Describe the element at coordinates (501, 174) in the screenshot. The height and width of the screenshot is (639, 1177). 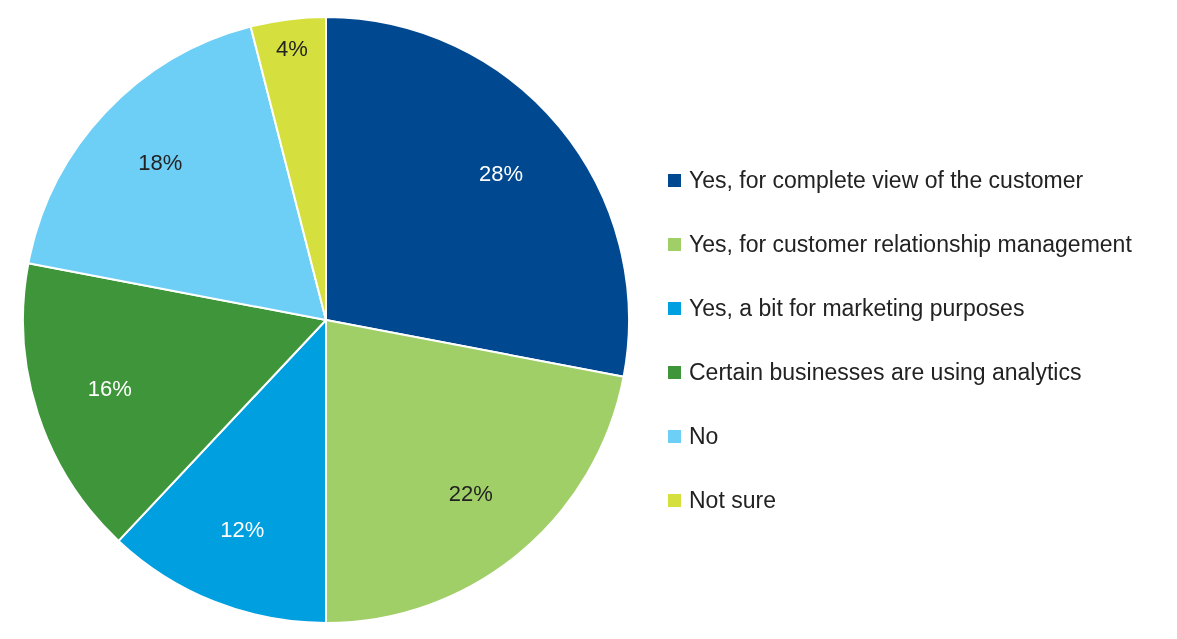
I see `data-label: 28%` at that location.